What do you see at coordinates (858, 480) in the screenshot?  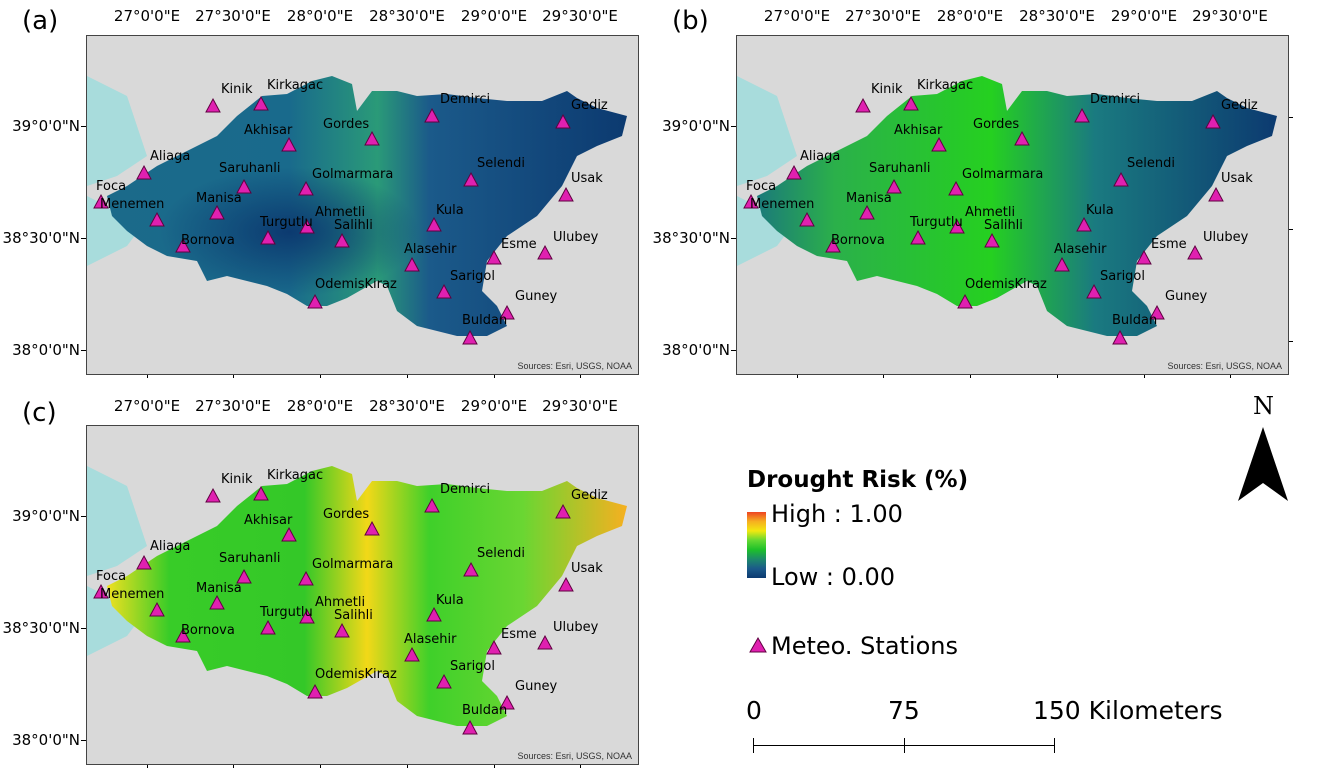 I see `legend-title: Drought Risk (%)` at bounding box center [858, 480].